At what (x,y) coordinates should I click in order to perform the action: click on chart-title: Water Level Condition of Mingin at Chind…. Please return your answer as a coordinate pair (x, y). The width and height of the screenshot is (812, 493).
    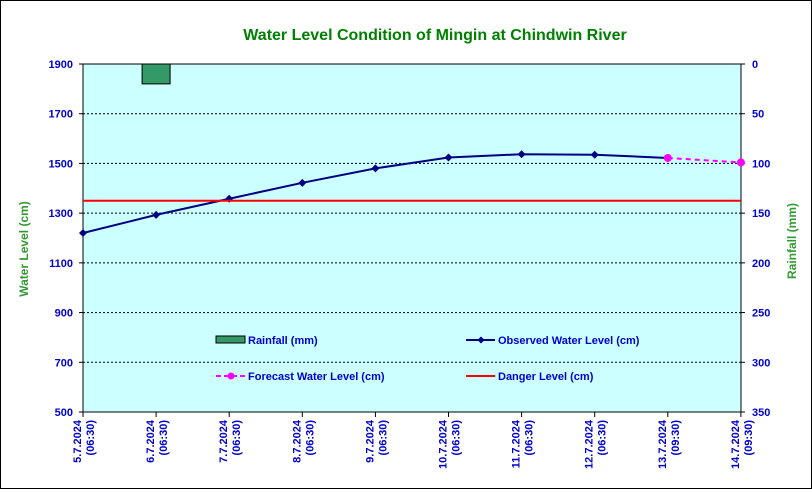
    Looking at the image, I should click on (434, 35).